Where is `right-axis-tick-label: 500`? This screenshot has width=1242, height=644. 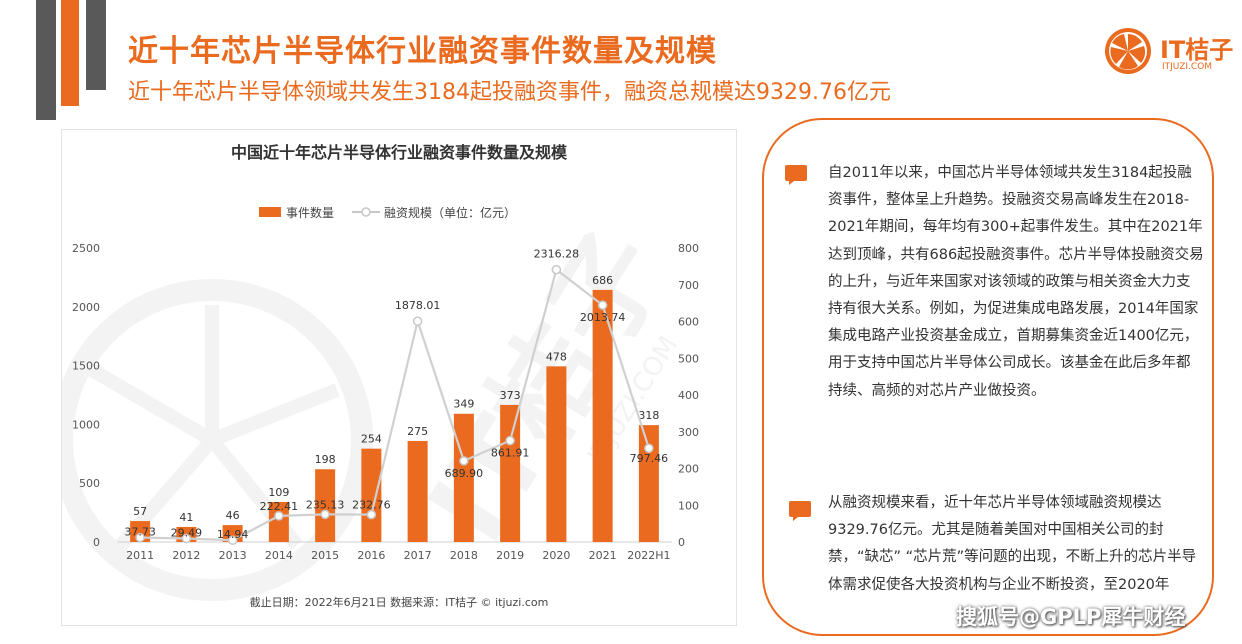 right-axis-tick-label: 500 is located at coordinates (688, 358).